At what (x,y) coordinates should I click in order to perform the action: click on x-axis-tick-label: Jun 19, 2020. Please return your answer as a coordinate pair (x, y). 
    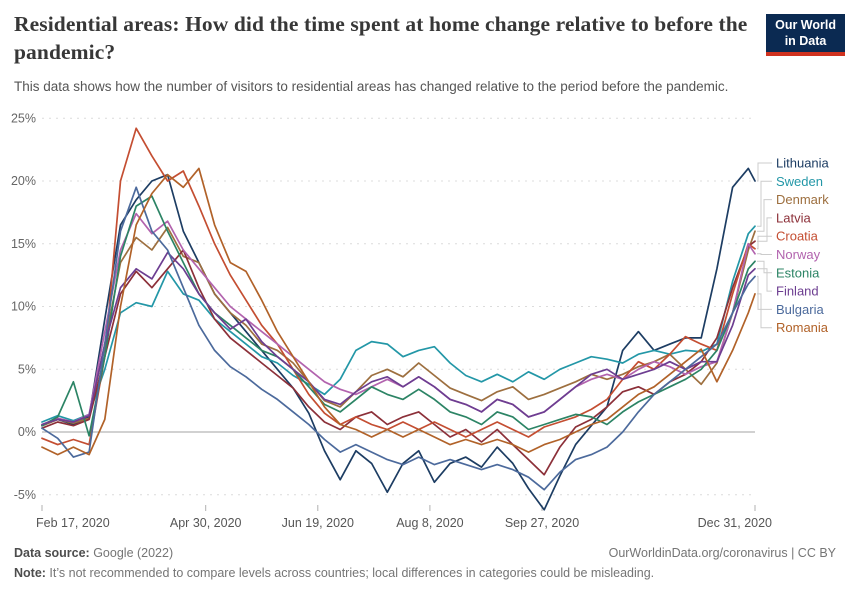
    Looking at the image, I should click on (318, 523).